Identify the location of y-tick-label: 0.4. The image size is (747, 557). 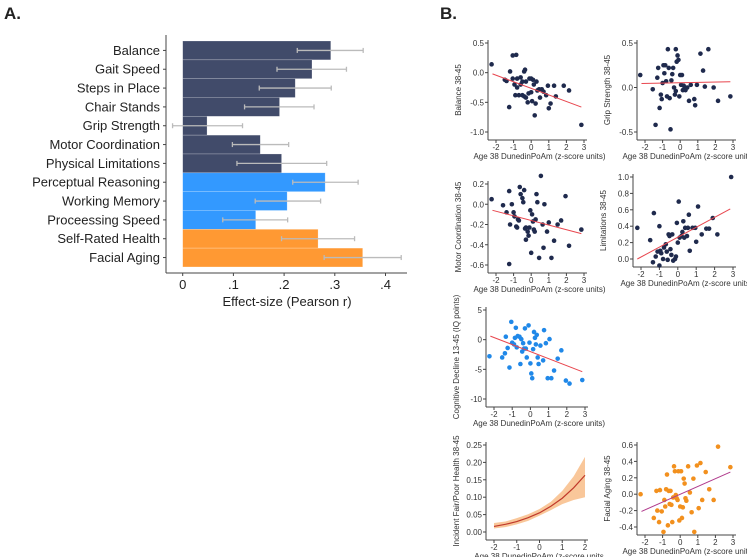
(624, 226).